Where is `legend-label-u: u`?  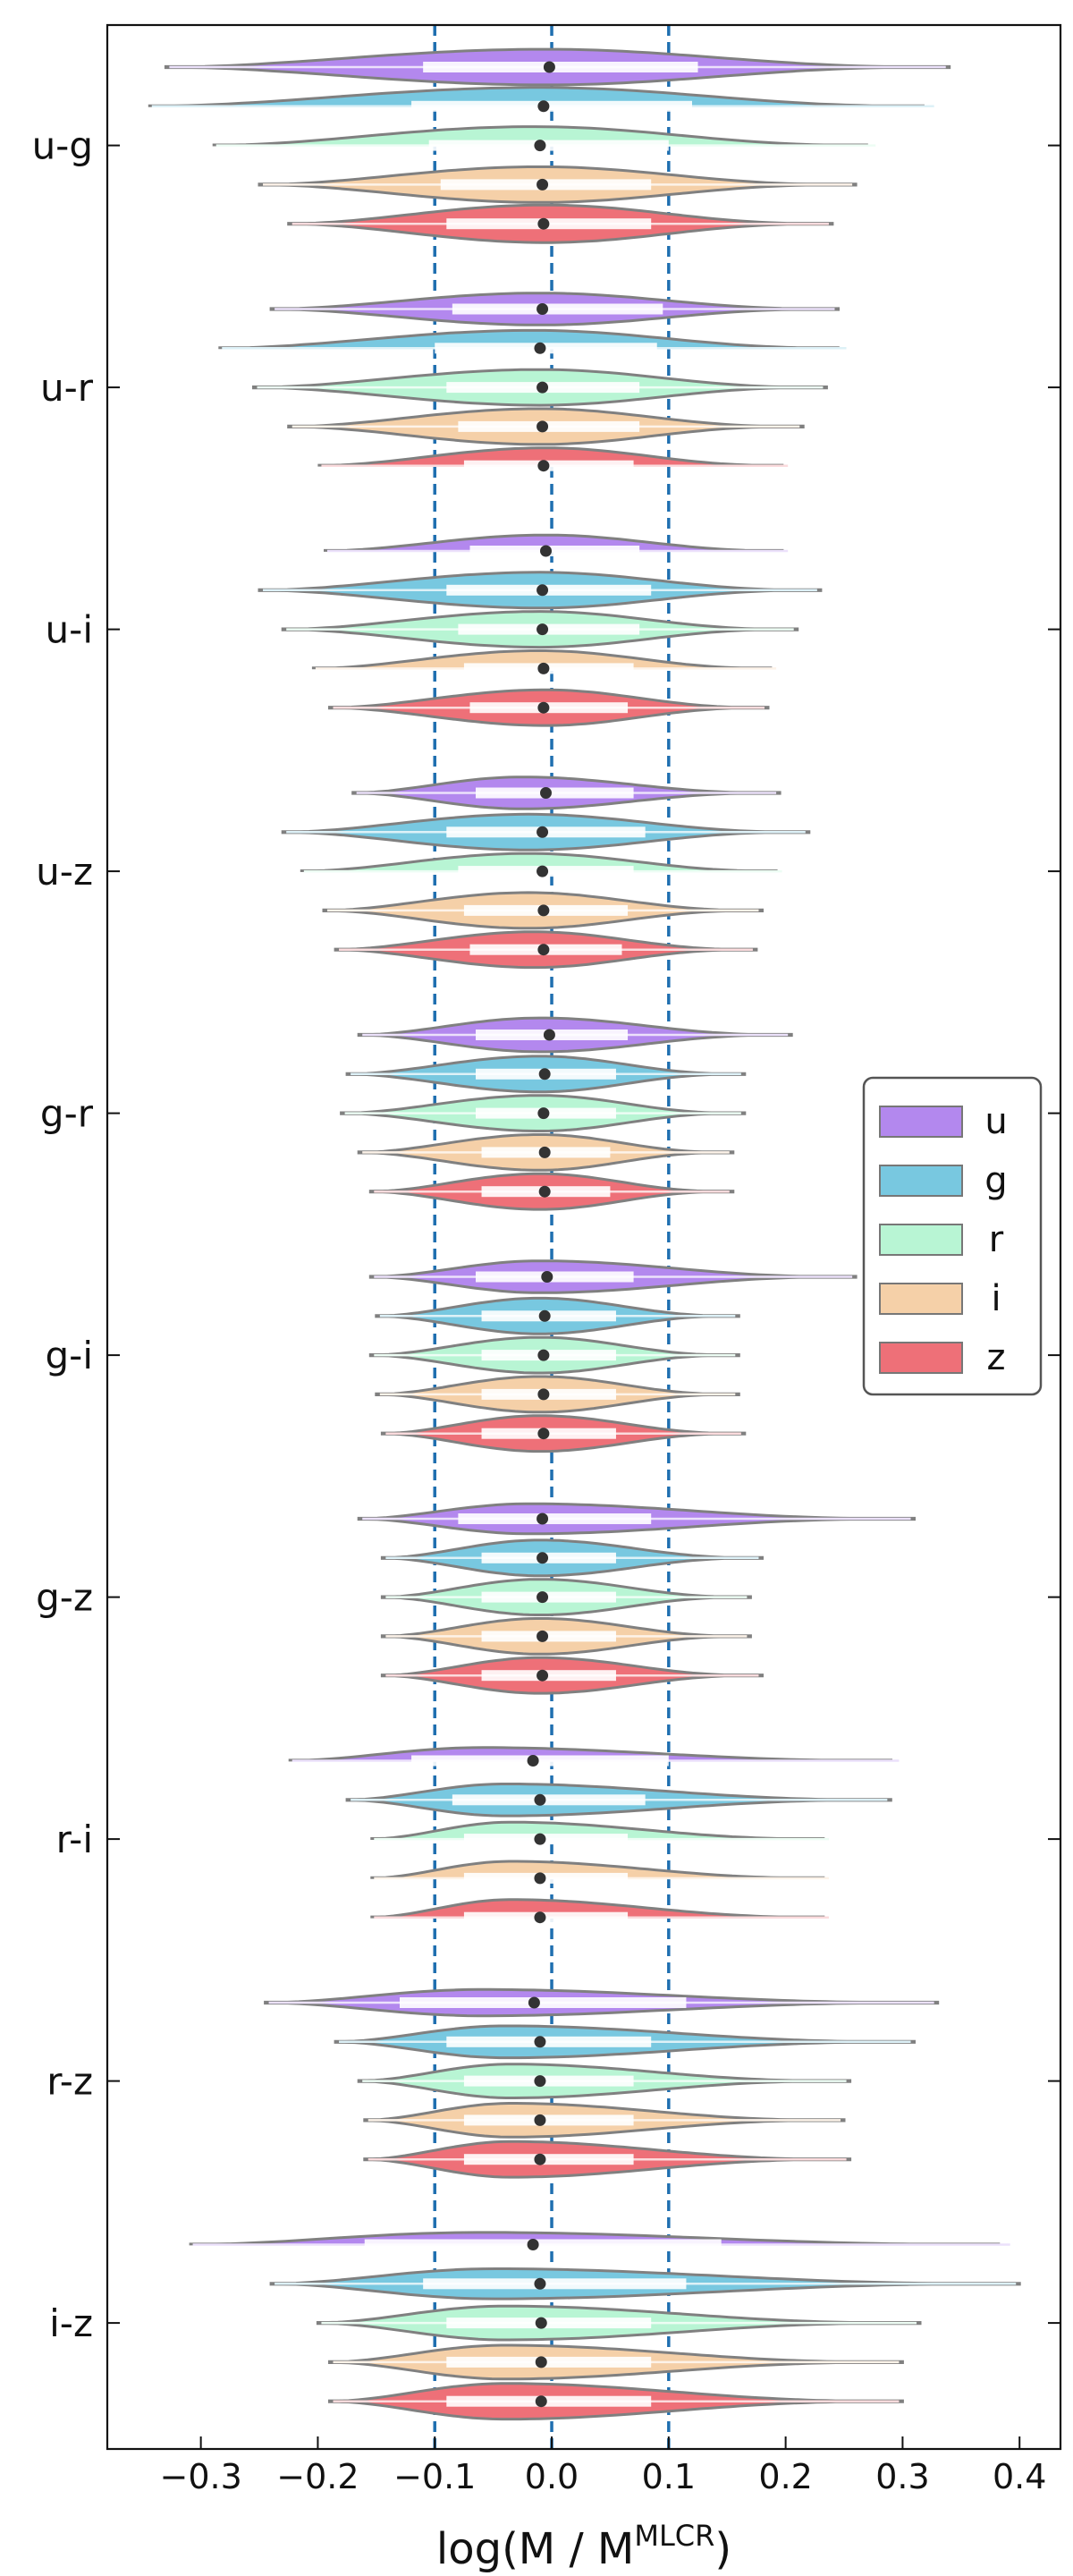 legend-label-u: u is located at coordinates (995, 1121).